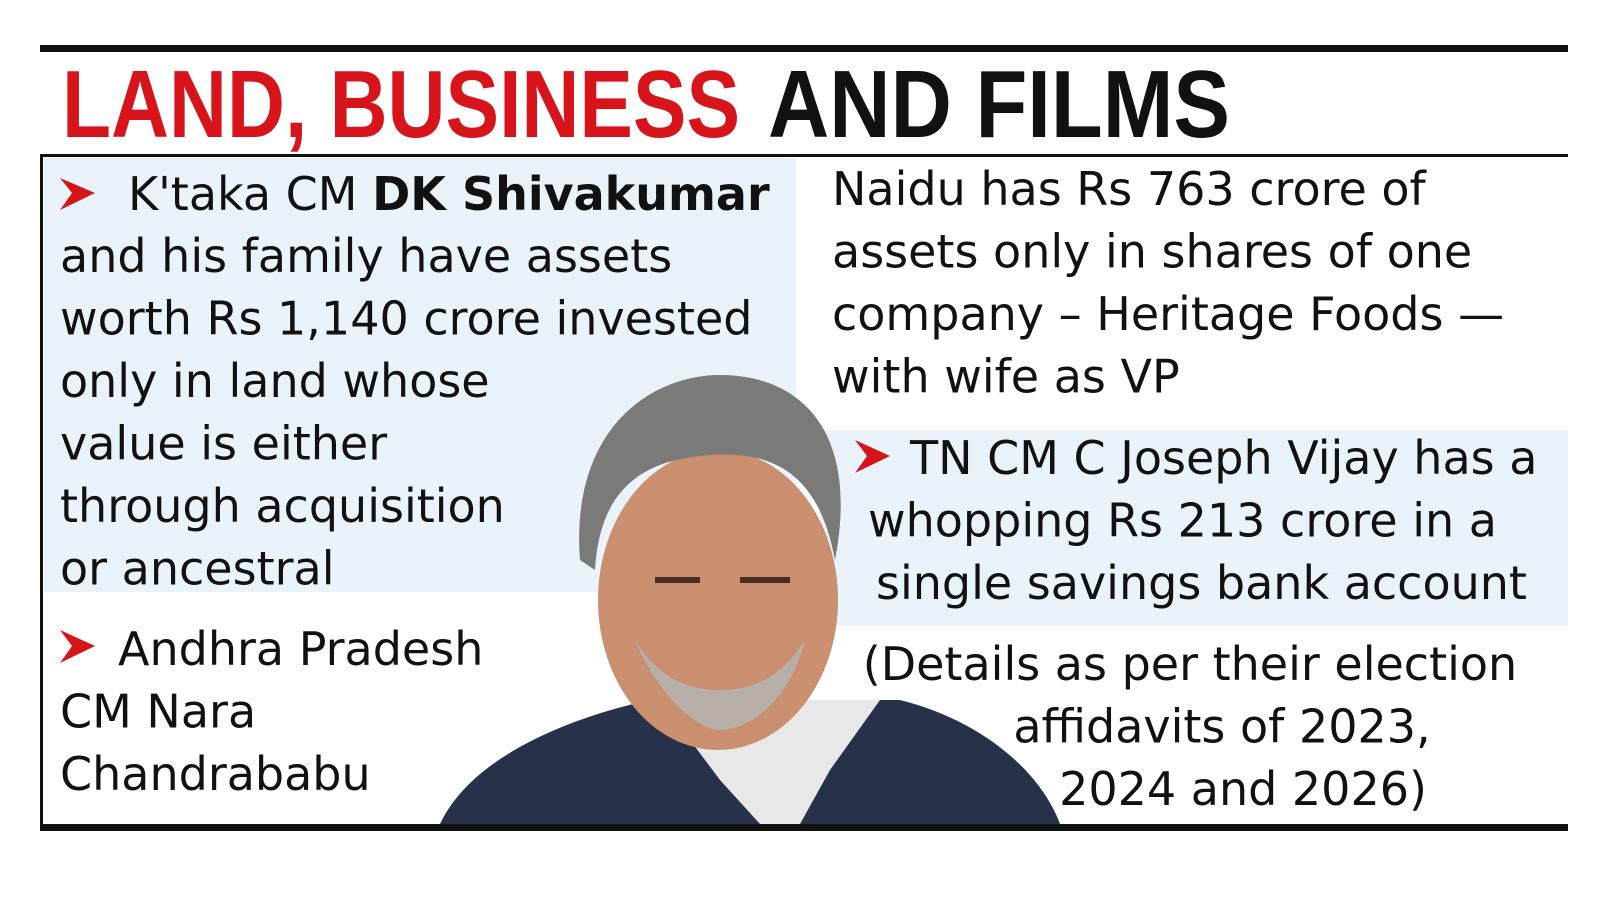  Describe the element at coordinates (1130, 189) in the screenshot. I see `text-line: Naidu has Rs 763 crore of` at that location.